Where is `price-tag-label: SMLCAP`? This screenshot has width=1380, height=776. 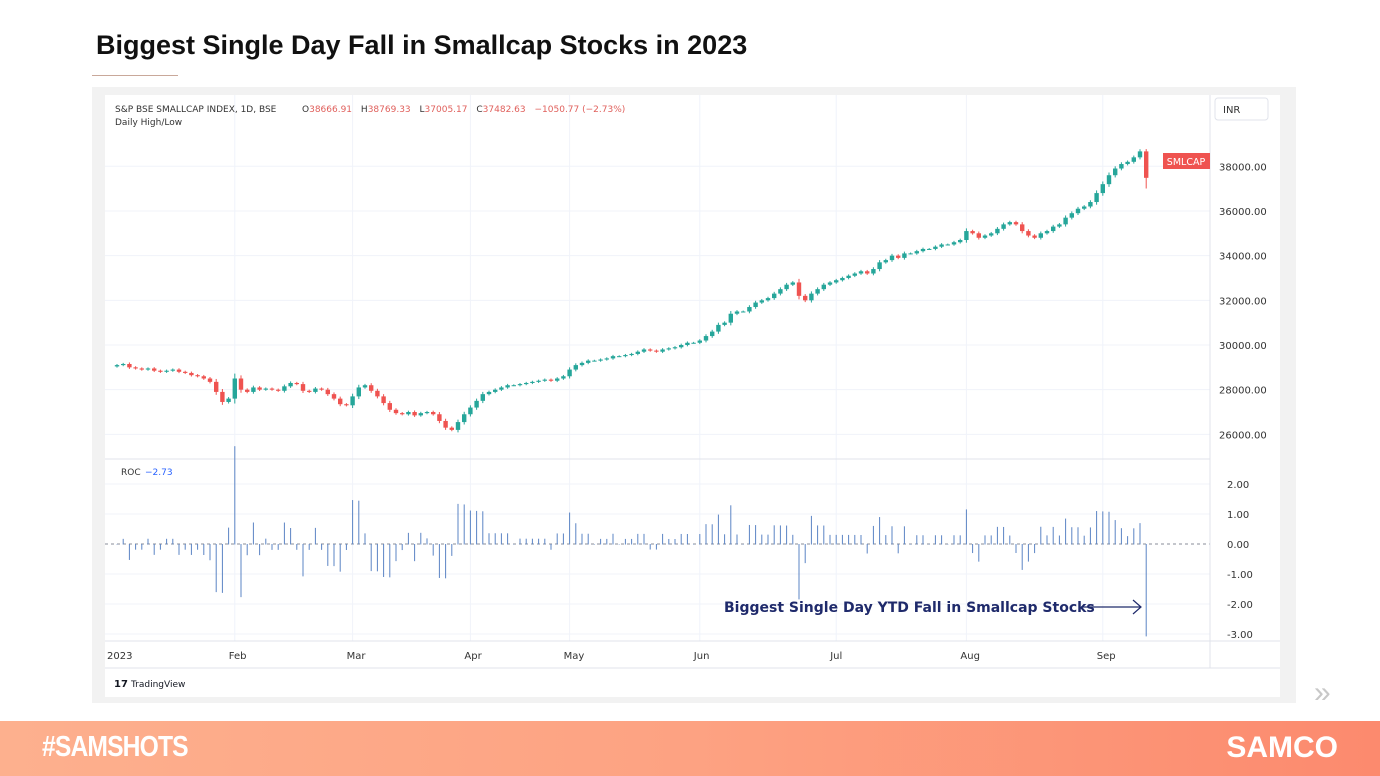
price-tag-label: SMLCAP is located at coordinates (1186, 162).